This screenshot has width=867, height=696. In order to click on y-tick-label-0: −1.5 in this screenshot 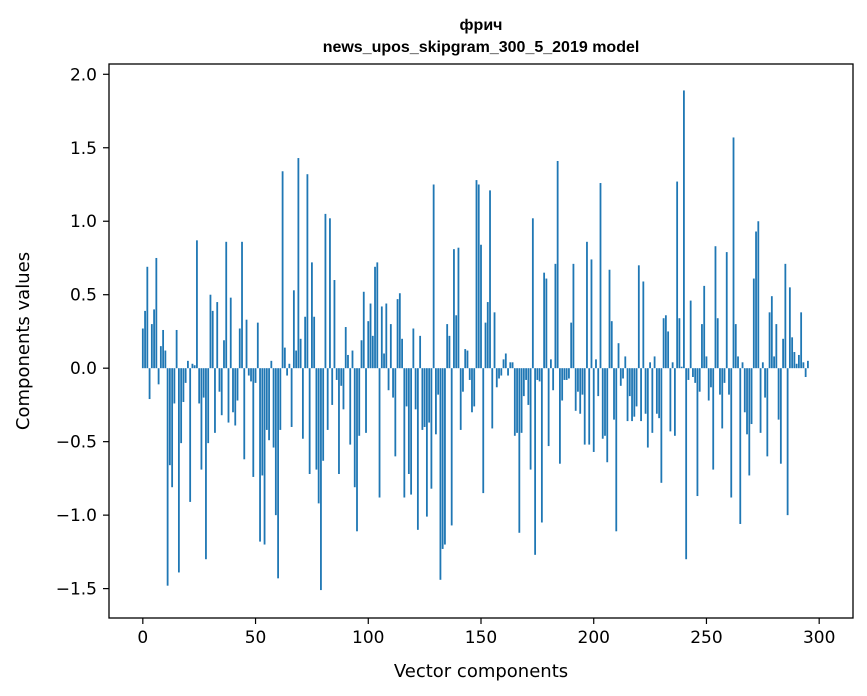, I will do `click(76, 590)`.